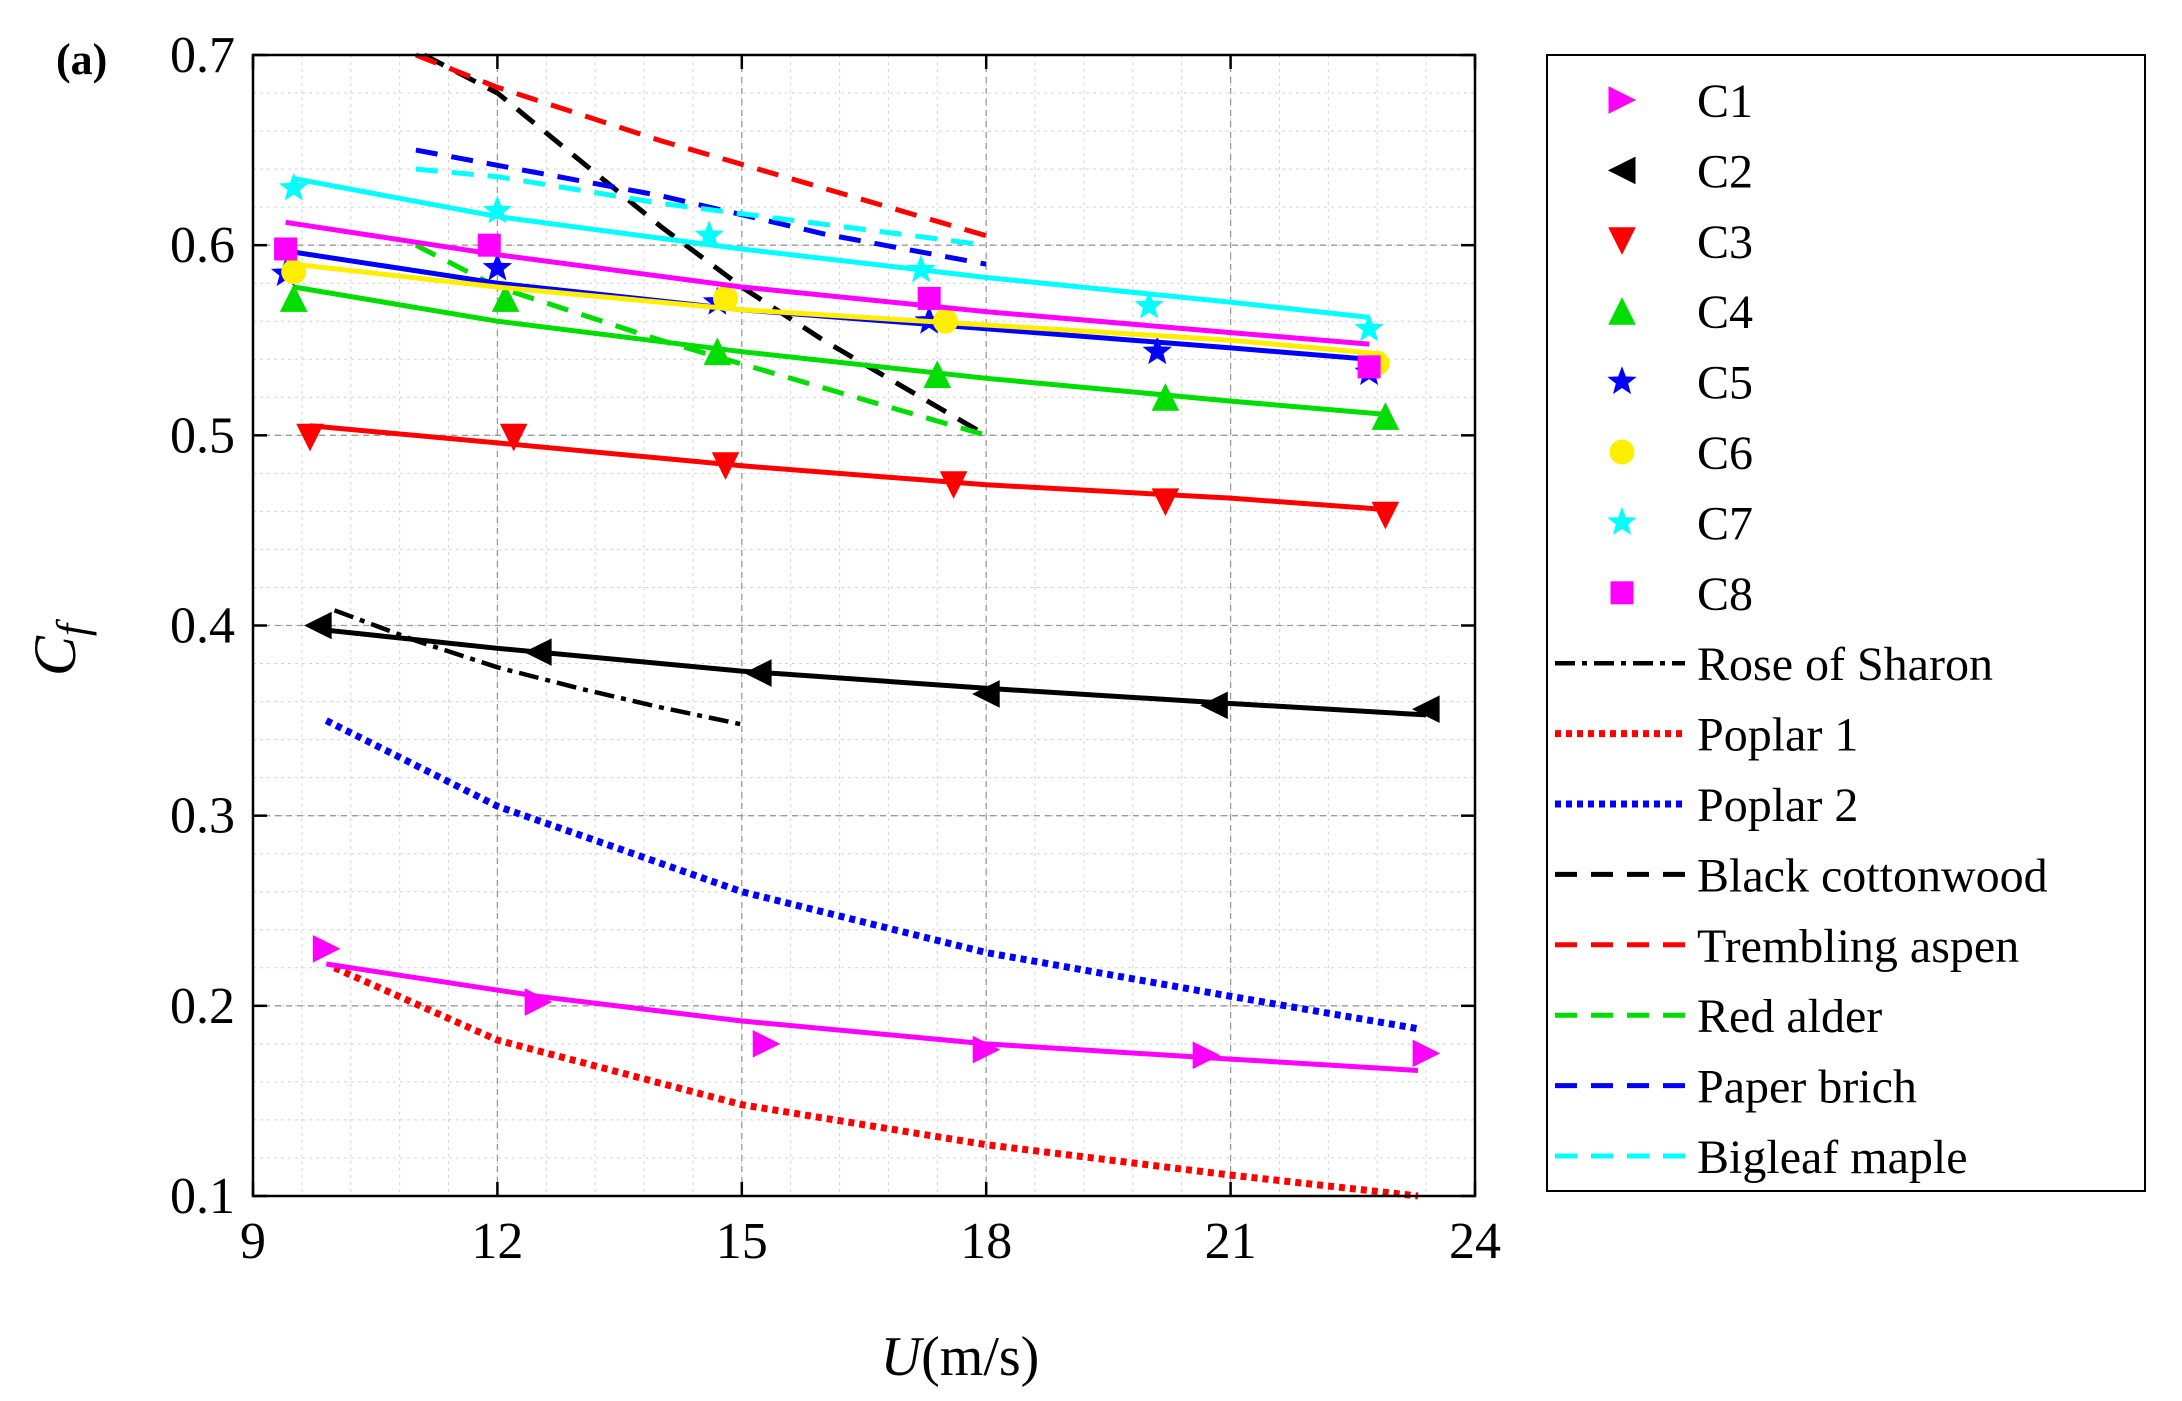 The image size is (2182, 1401). Describe the element at coordinates (1622, 452) in the screenshot. I see `legend-marker-c6` at that location.